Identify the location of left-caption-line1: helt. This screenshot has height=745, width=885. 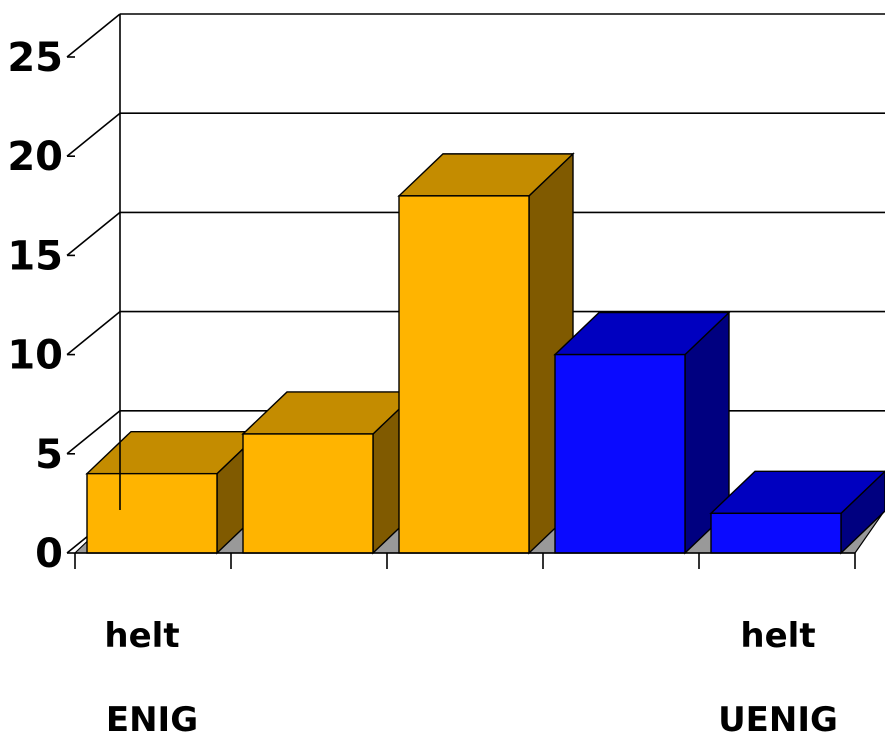
(142, 636).